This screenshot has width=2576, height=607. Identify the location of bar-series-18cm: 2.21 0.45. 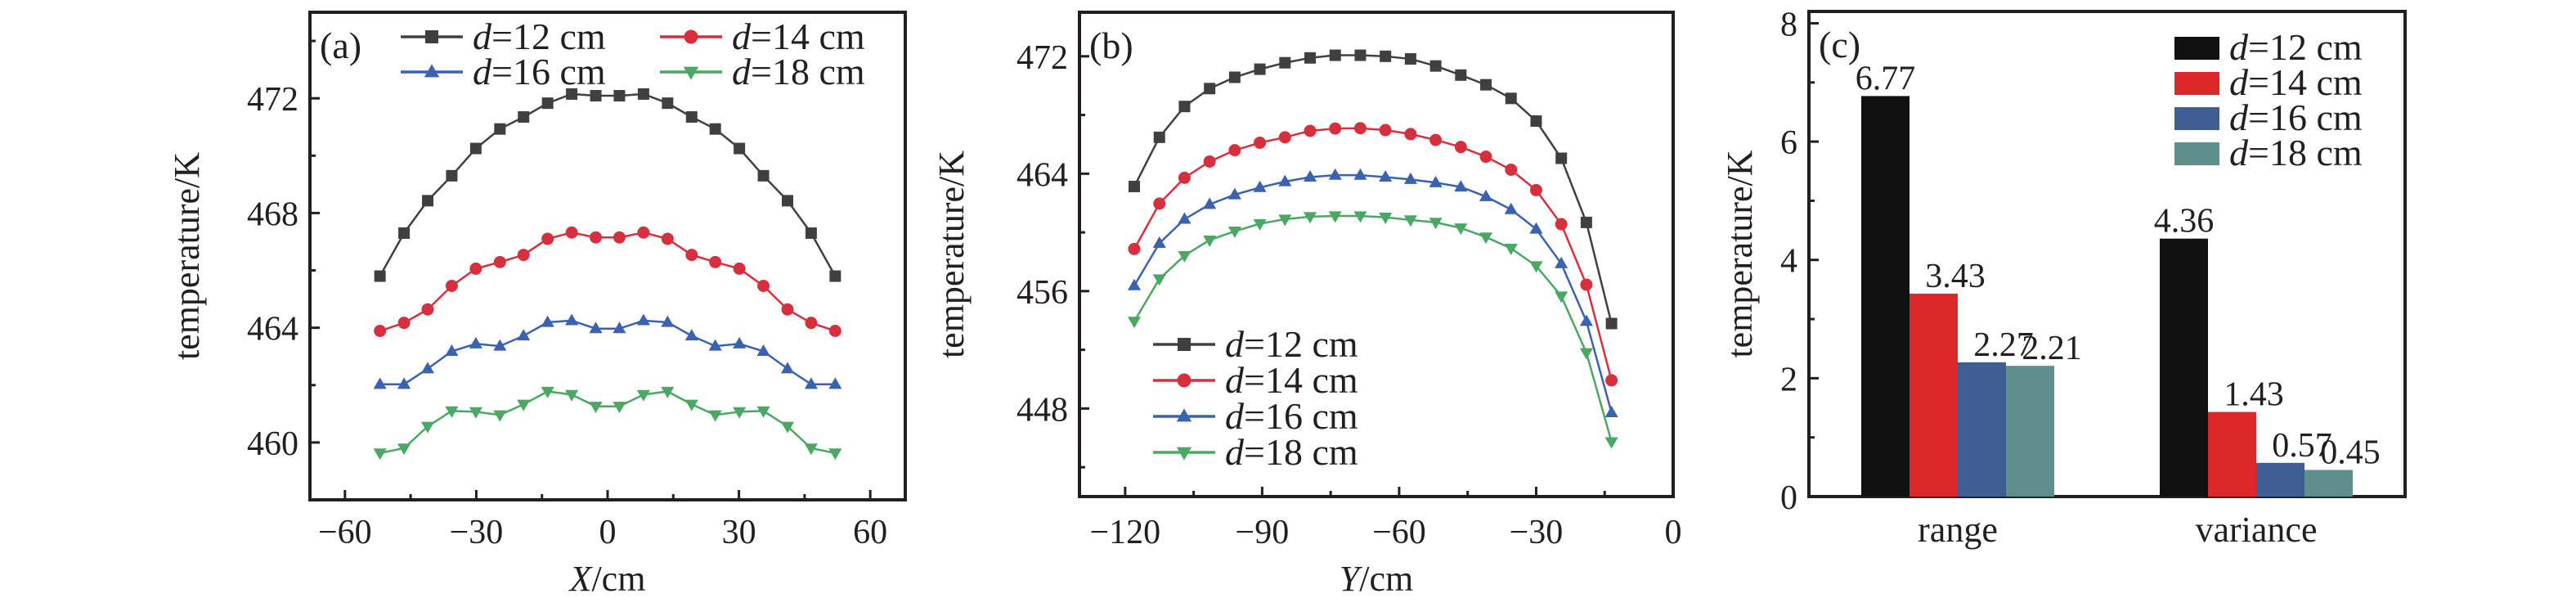
(2193, 413).